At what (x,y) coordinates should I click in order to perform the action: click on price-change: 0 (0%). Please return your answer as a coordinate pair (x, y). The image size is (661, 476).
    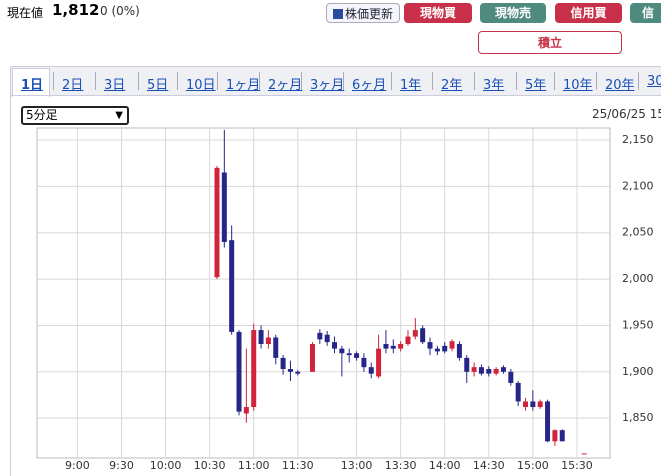
    Looking at the image, I should click on (120, 11).